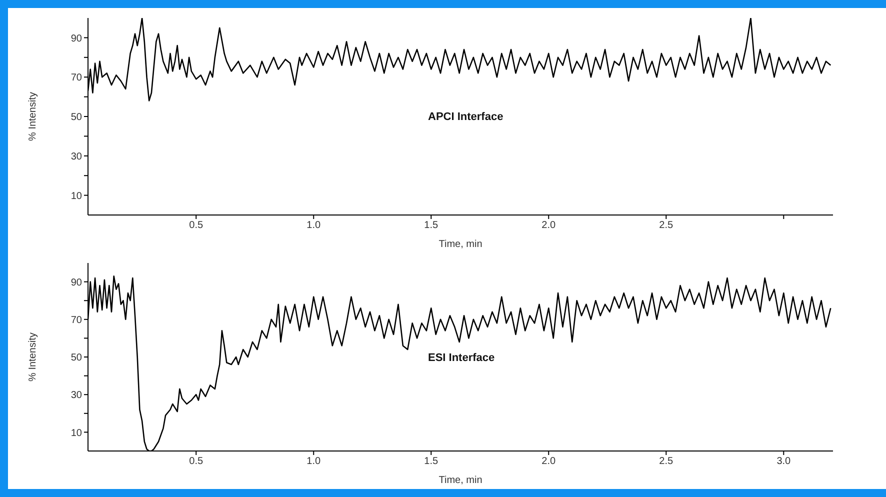 This screenshot has height=497, width=886. Describe the element at coordinates (466, 116) in the screenshot. I see `annotation: APCI Interface` at that location.